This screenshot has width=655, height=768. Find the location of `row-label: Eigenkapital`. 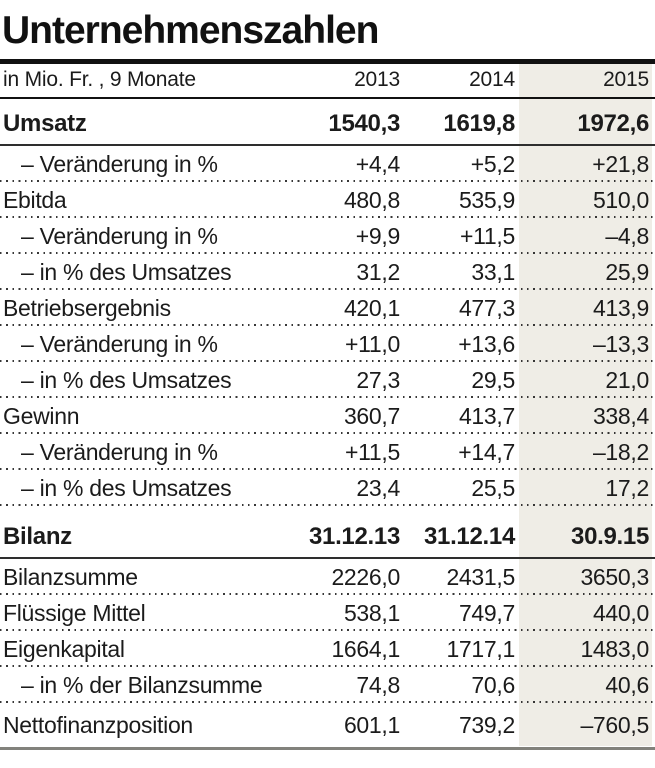

row-label: Eigenkapital is located at coordinates (64, 648).